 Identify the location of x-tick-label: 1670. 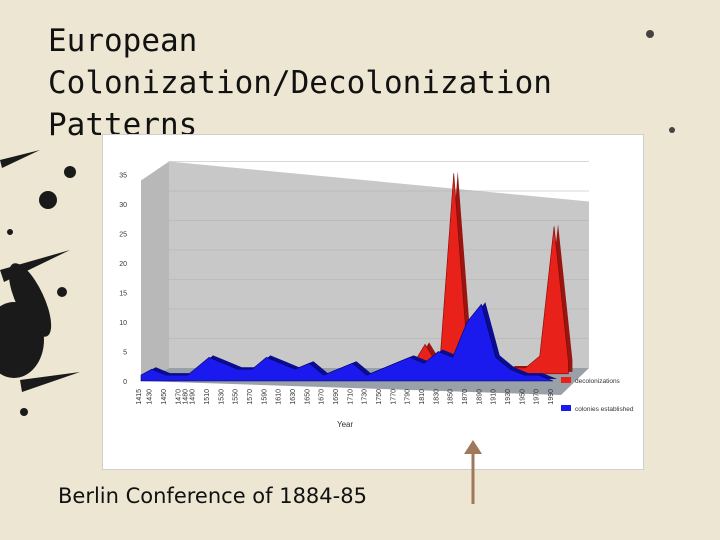
(322, 397).